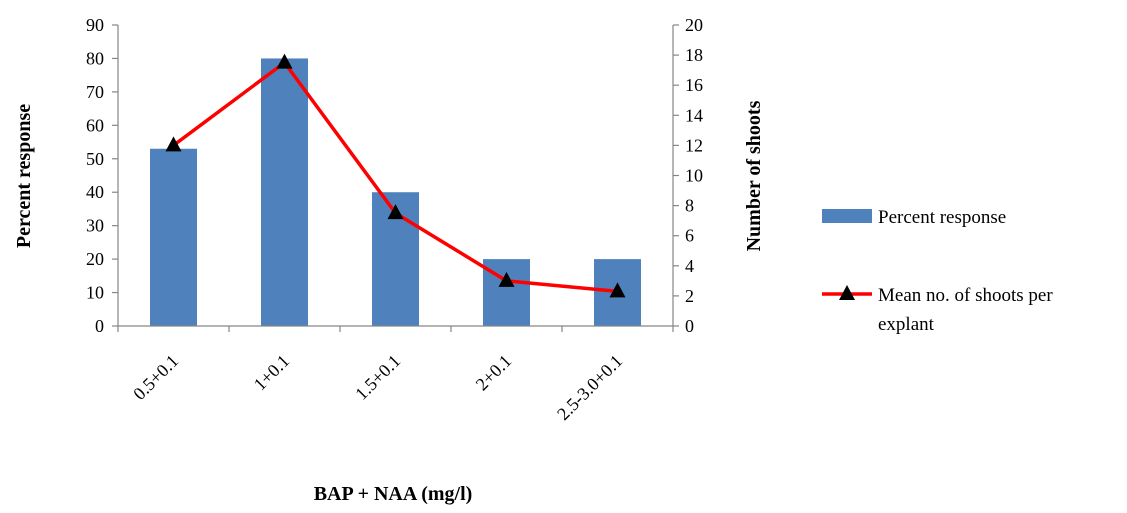 The image size is (1127, 513). Describe the element at coordinates (754, 175) in the screenshot. I see `y2-axis-title: Number of shoots` at that location.